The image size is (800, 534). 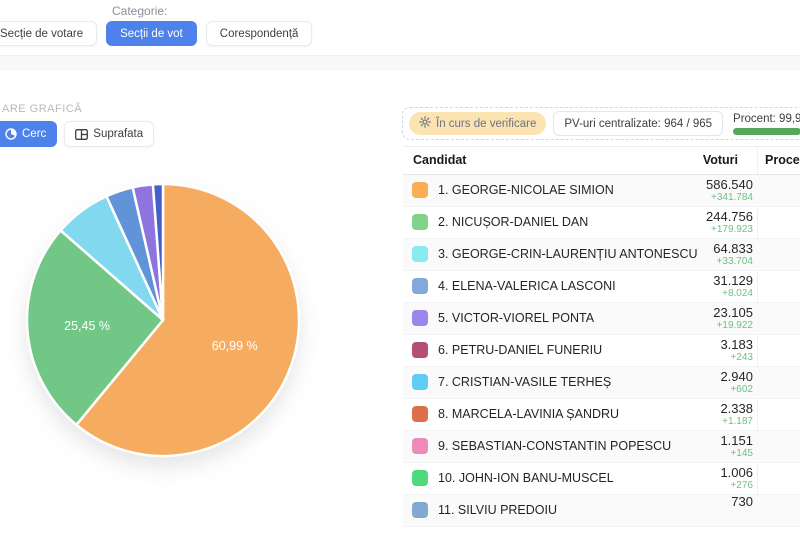 I want to click on table-row: 6. PETRU-DANIEL FUNERIU 3.183 +243, so click(x=601, y=351).